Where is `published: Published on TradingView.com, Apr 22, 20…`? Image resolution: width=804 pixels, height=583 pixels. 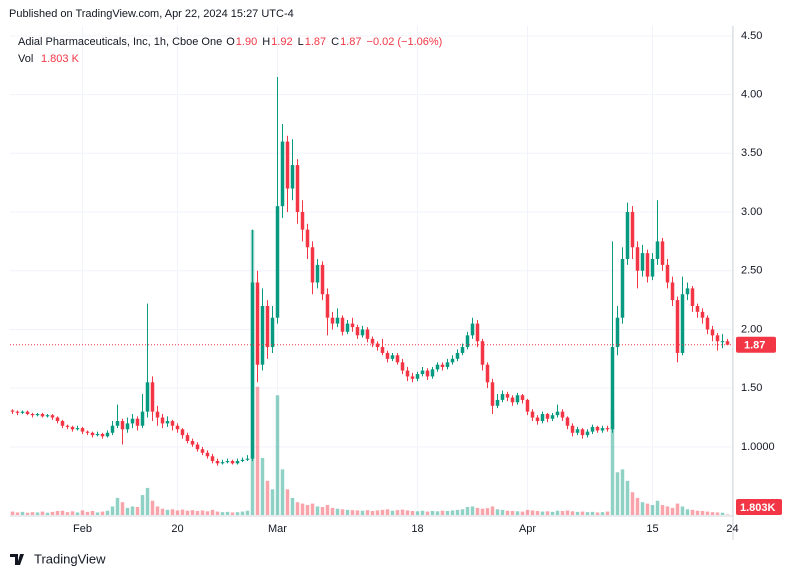
published: Published on TradingView.com, Apr 22, 20… is located at coordinates (151, 14).